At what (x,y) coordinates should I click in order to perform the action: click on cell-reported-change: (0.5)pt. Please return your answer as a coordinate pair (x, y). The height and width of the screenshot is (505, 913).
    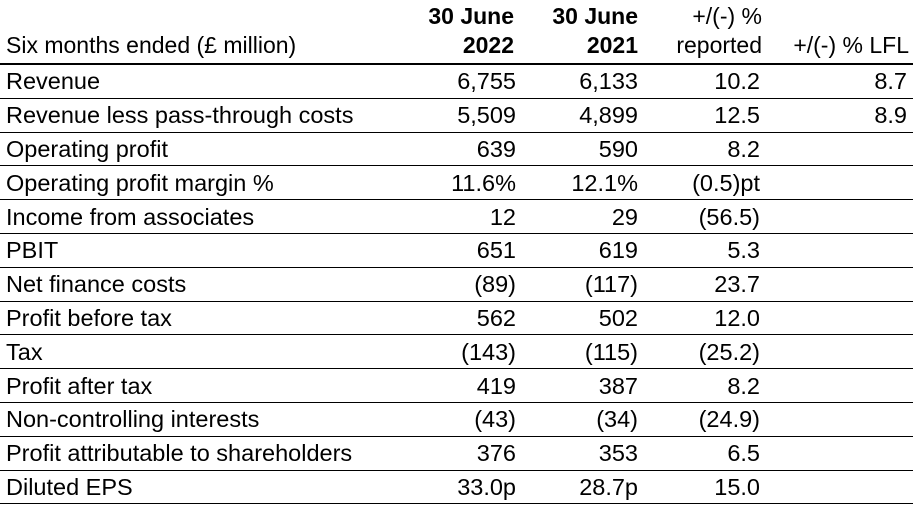
    Looking at the image, I should click on (704, 183).